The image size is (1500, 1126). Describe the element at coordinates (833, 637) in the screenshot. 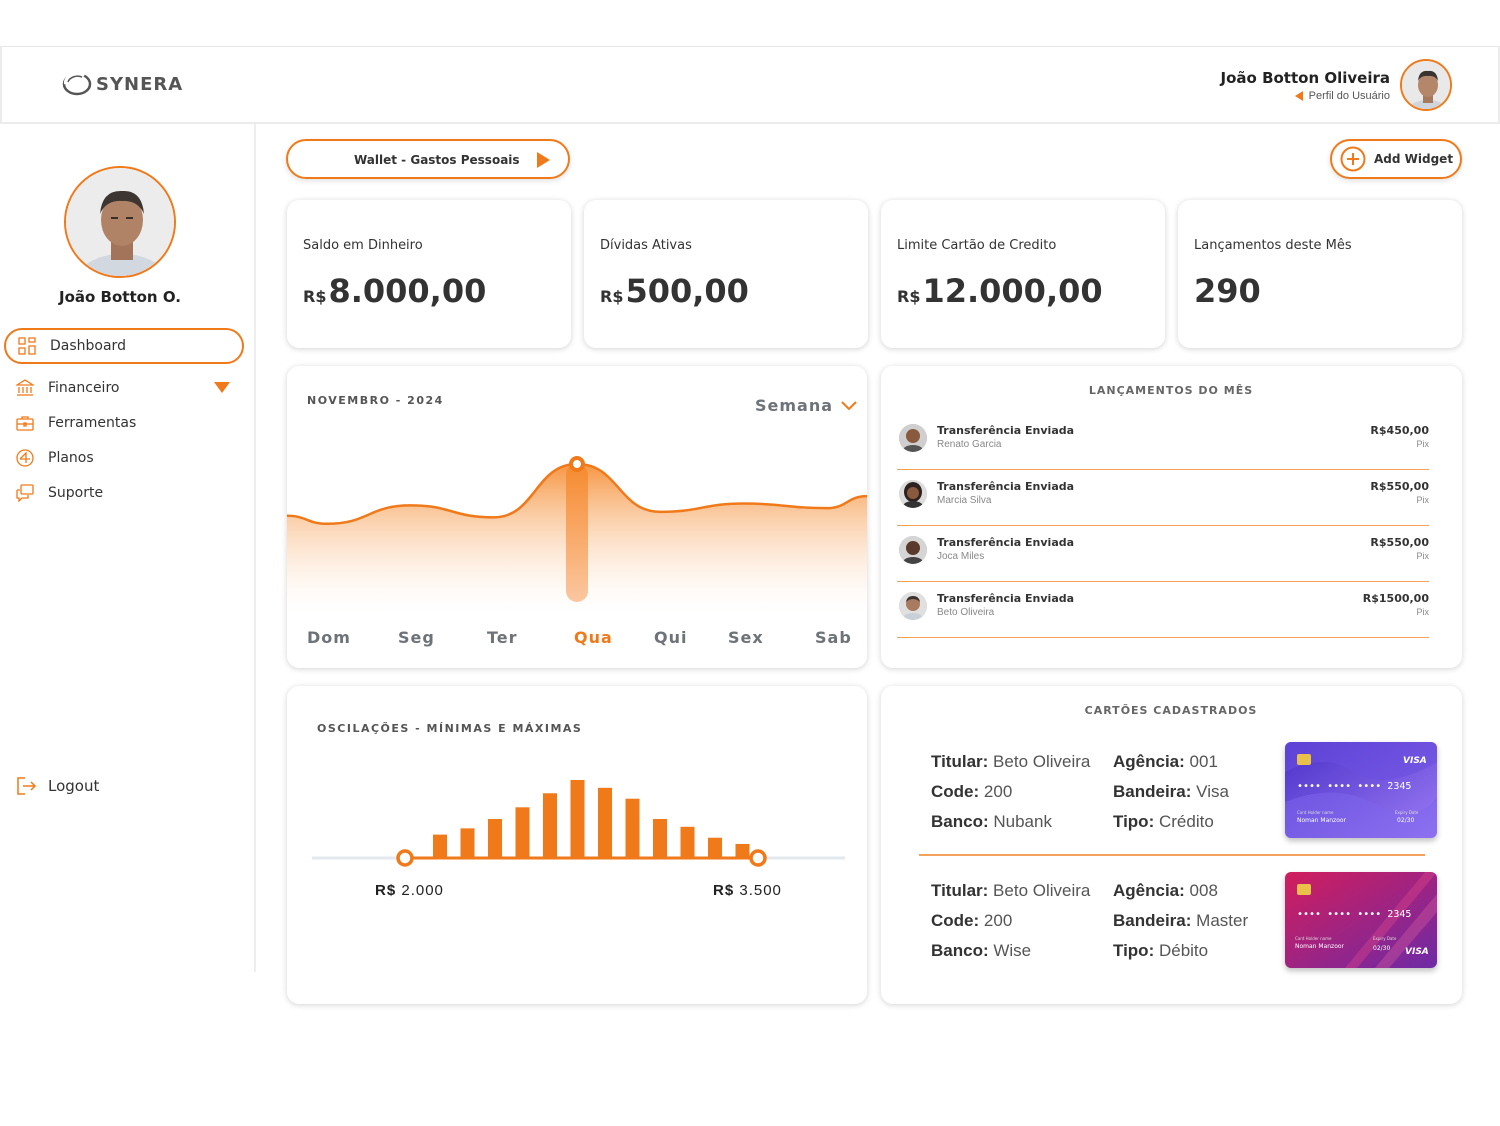

I see `day-label-sab: Sab` at that location.